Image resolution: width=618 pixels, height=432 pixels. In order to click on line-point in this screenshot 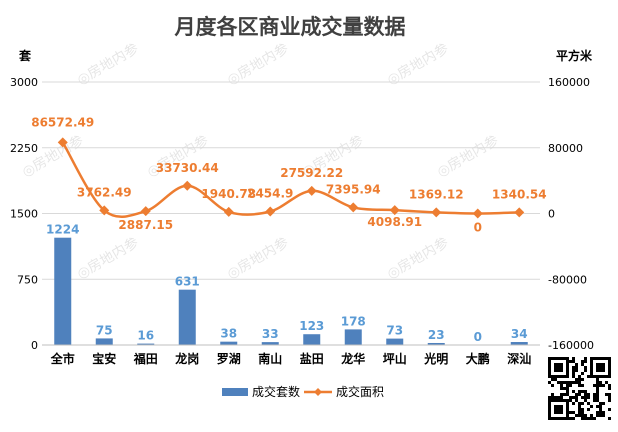, I will do `click(62, 142)`.